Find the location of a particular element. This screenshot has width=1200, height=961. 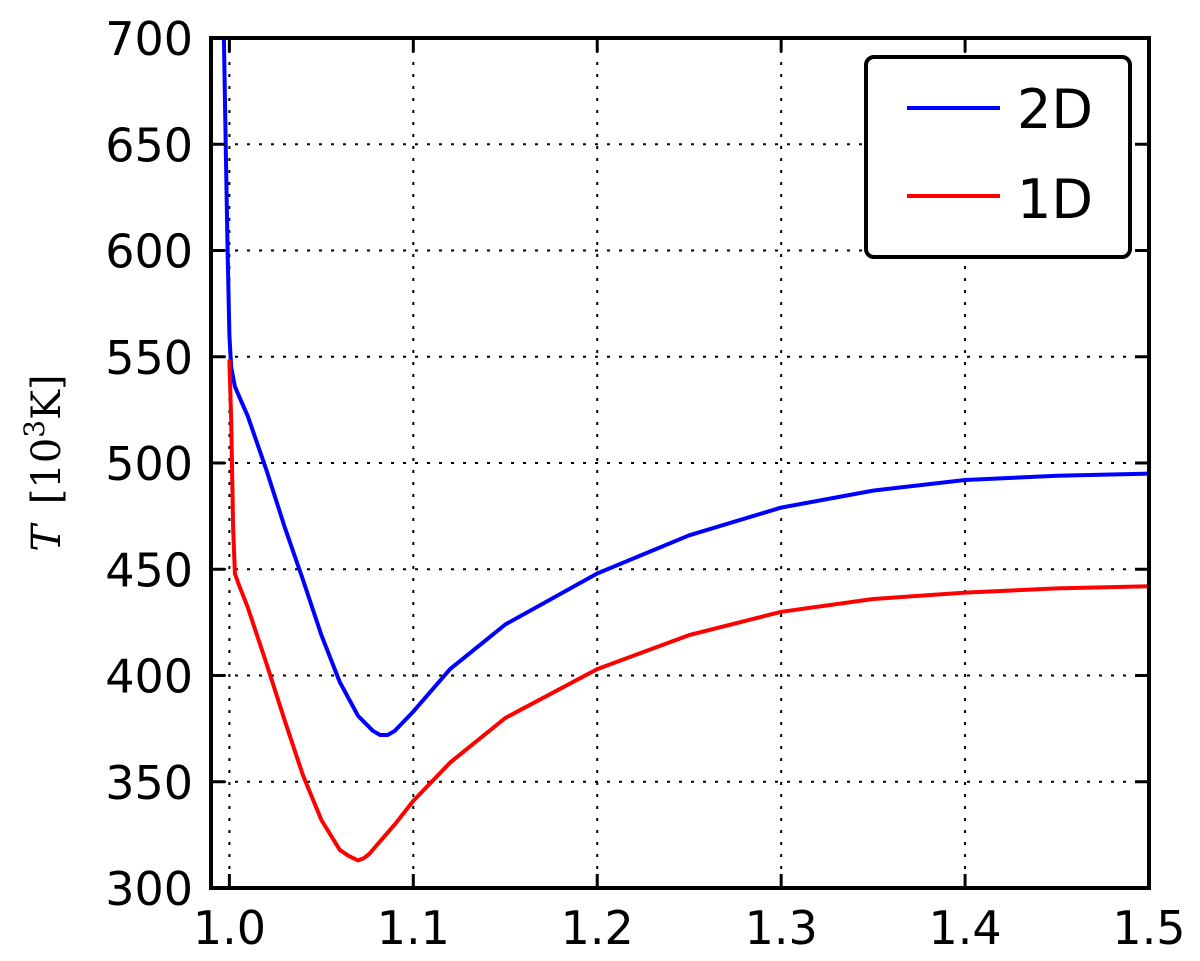

y-tick-label: 700 is located at coordinates (149, 39).